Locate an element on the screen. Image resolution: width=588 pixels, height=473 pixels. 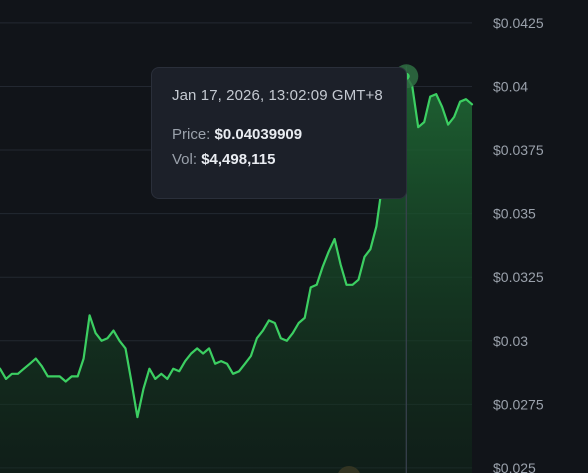
tooltip-vol-label: Vol: is located at coordinates (185, 159).